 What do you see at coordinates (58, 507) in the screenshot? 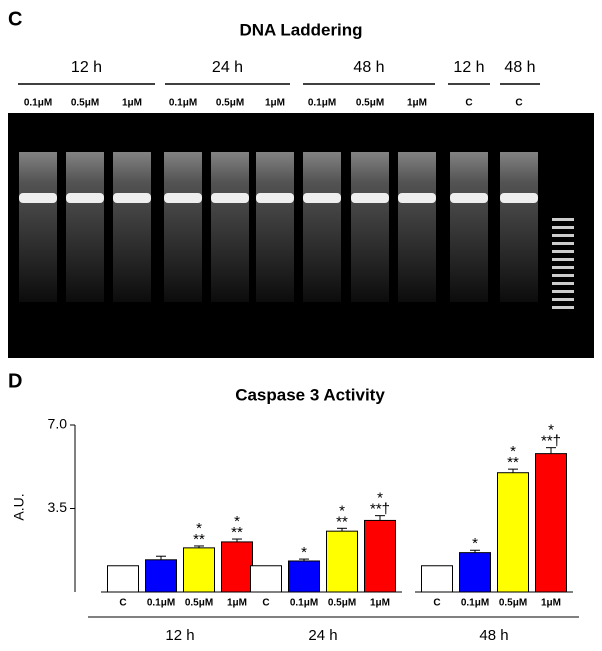
I see `y-tick-label: 3.5` at bounding box center [58, 507].